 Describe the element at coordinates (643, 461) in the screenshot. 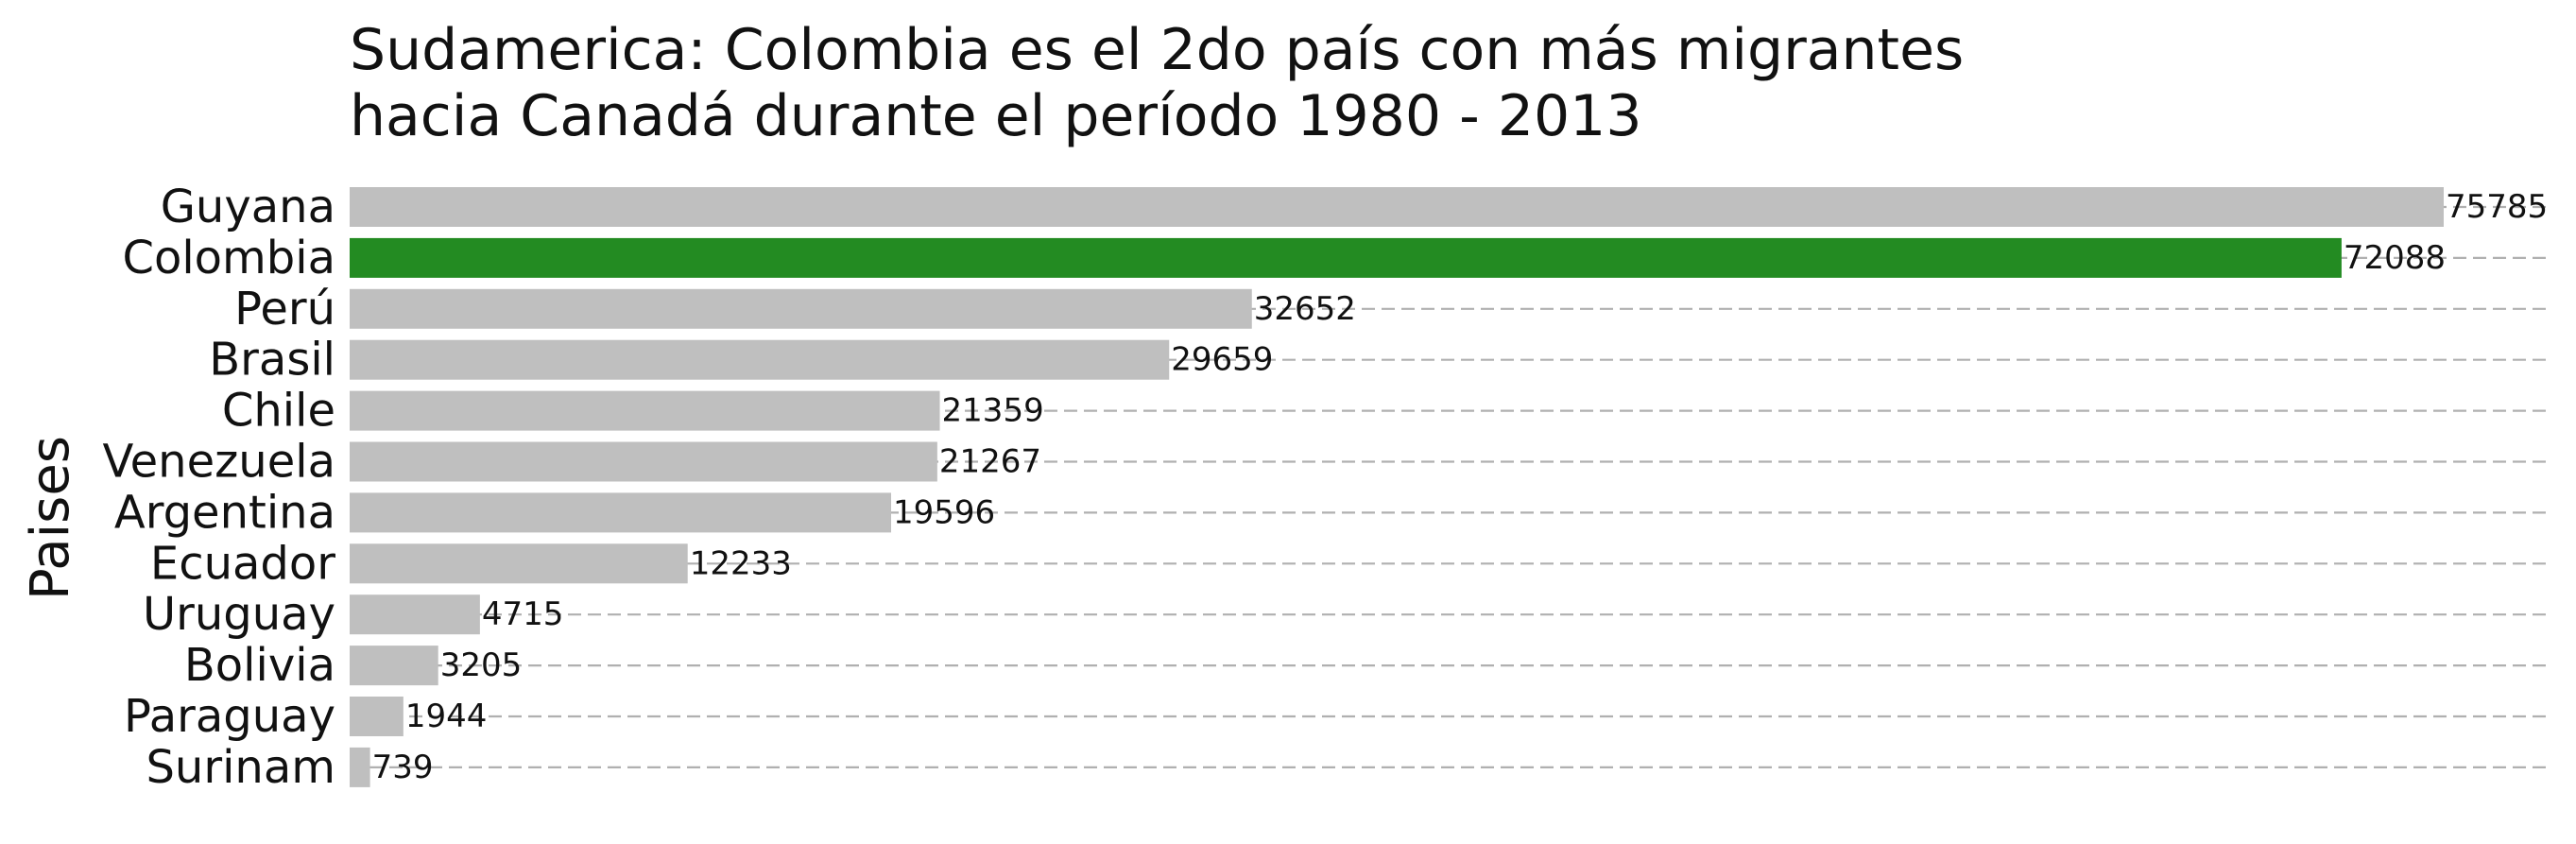

I see `bar-venezuela` at that location.